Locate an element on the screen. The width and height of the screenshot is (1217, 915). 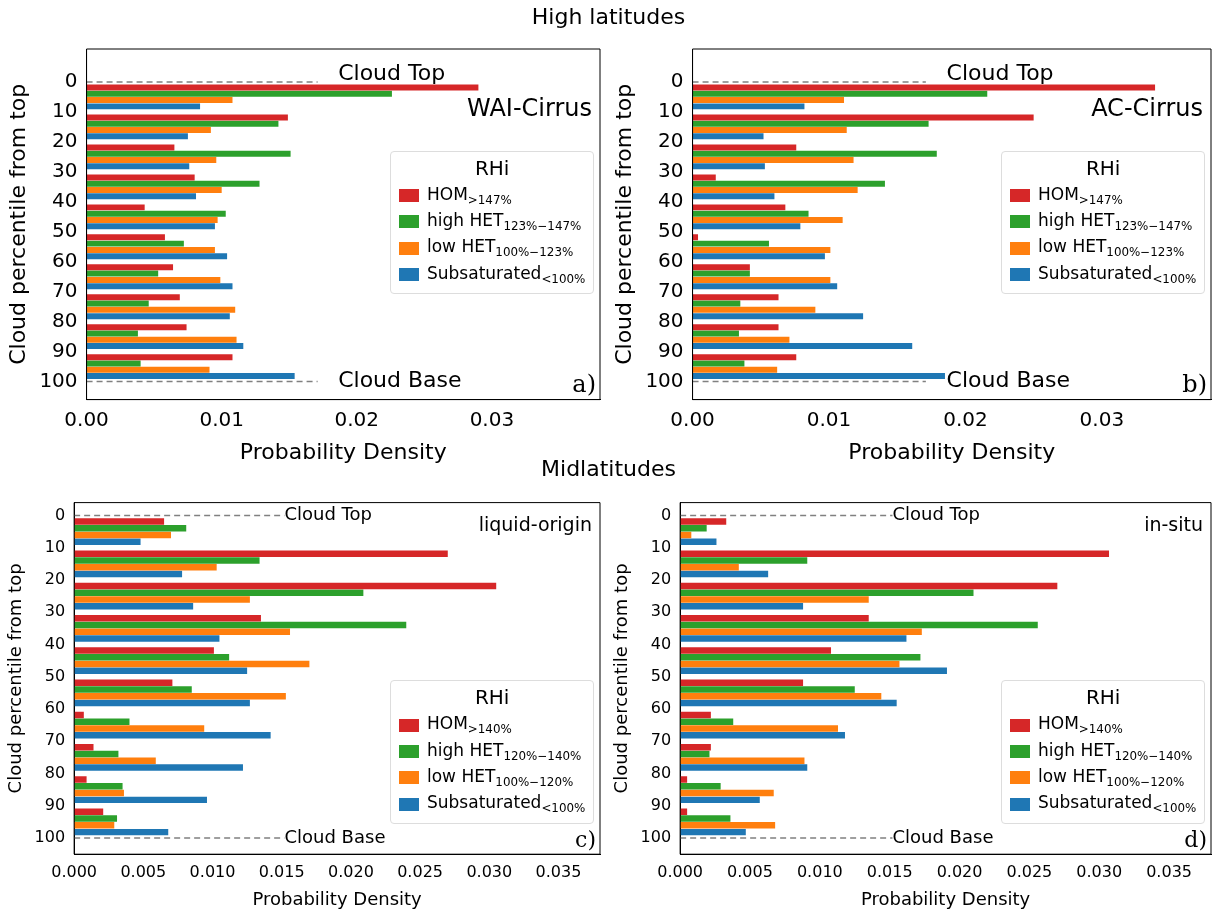
x-tick-label: 0.000 is located at coordinates (680, 871).